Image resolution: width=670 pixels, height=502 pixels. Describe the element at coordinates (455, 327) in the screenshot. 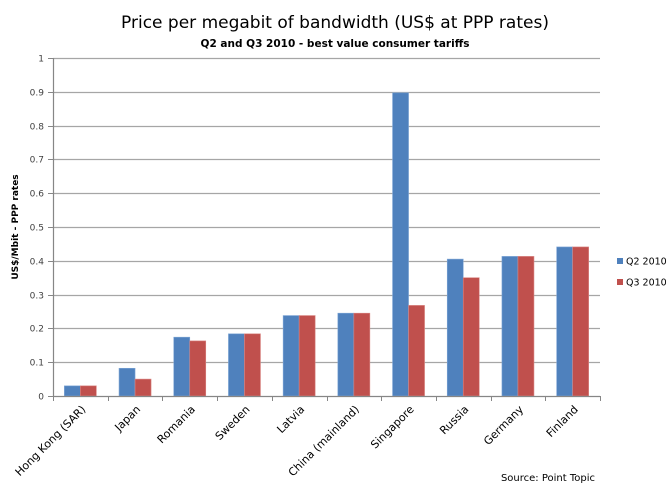

I see `bar-q2-2010-russia` at that location.